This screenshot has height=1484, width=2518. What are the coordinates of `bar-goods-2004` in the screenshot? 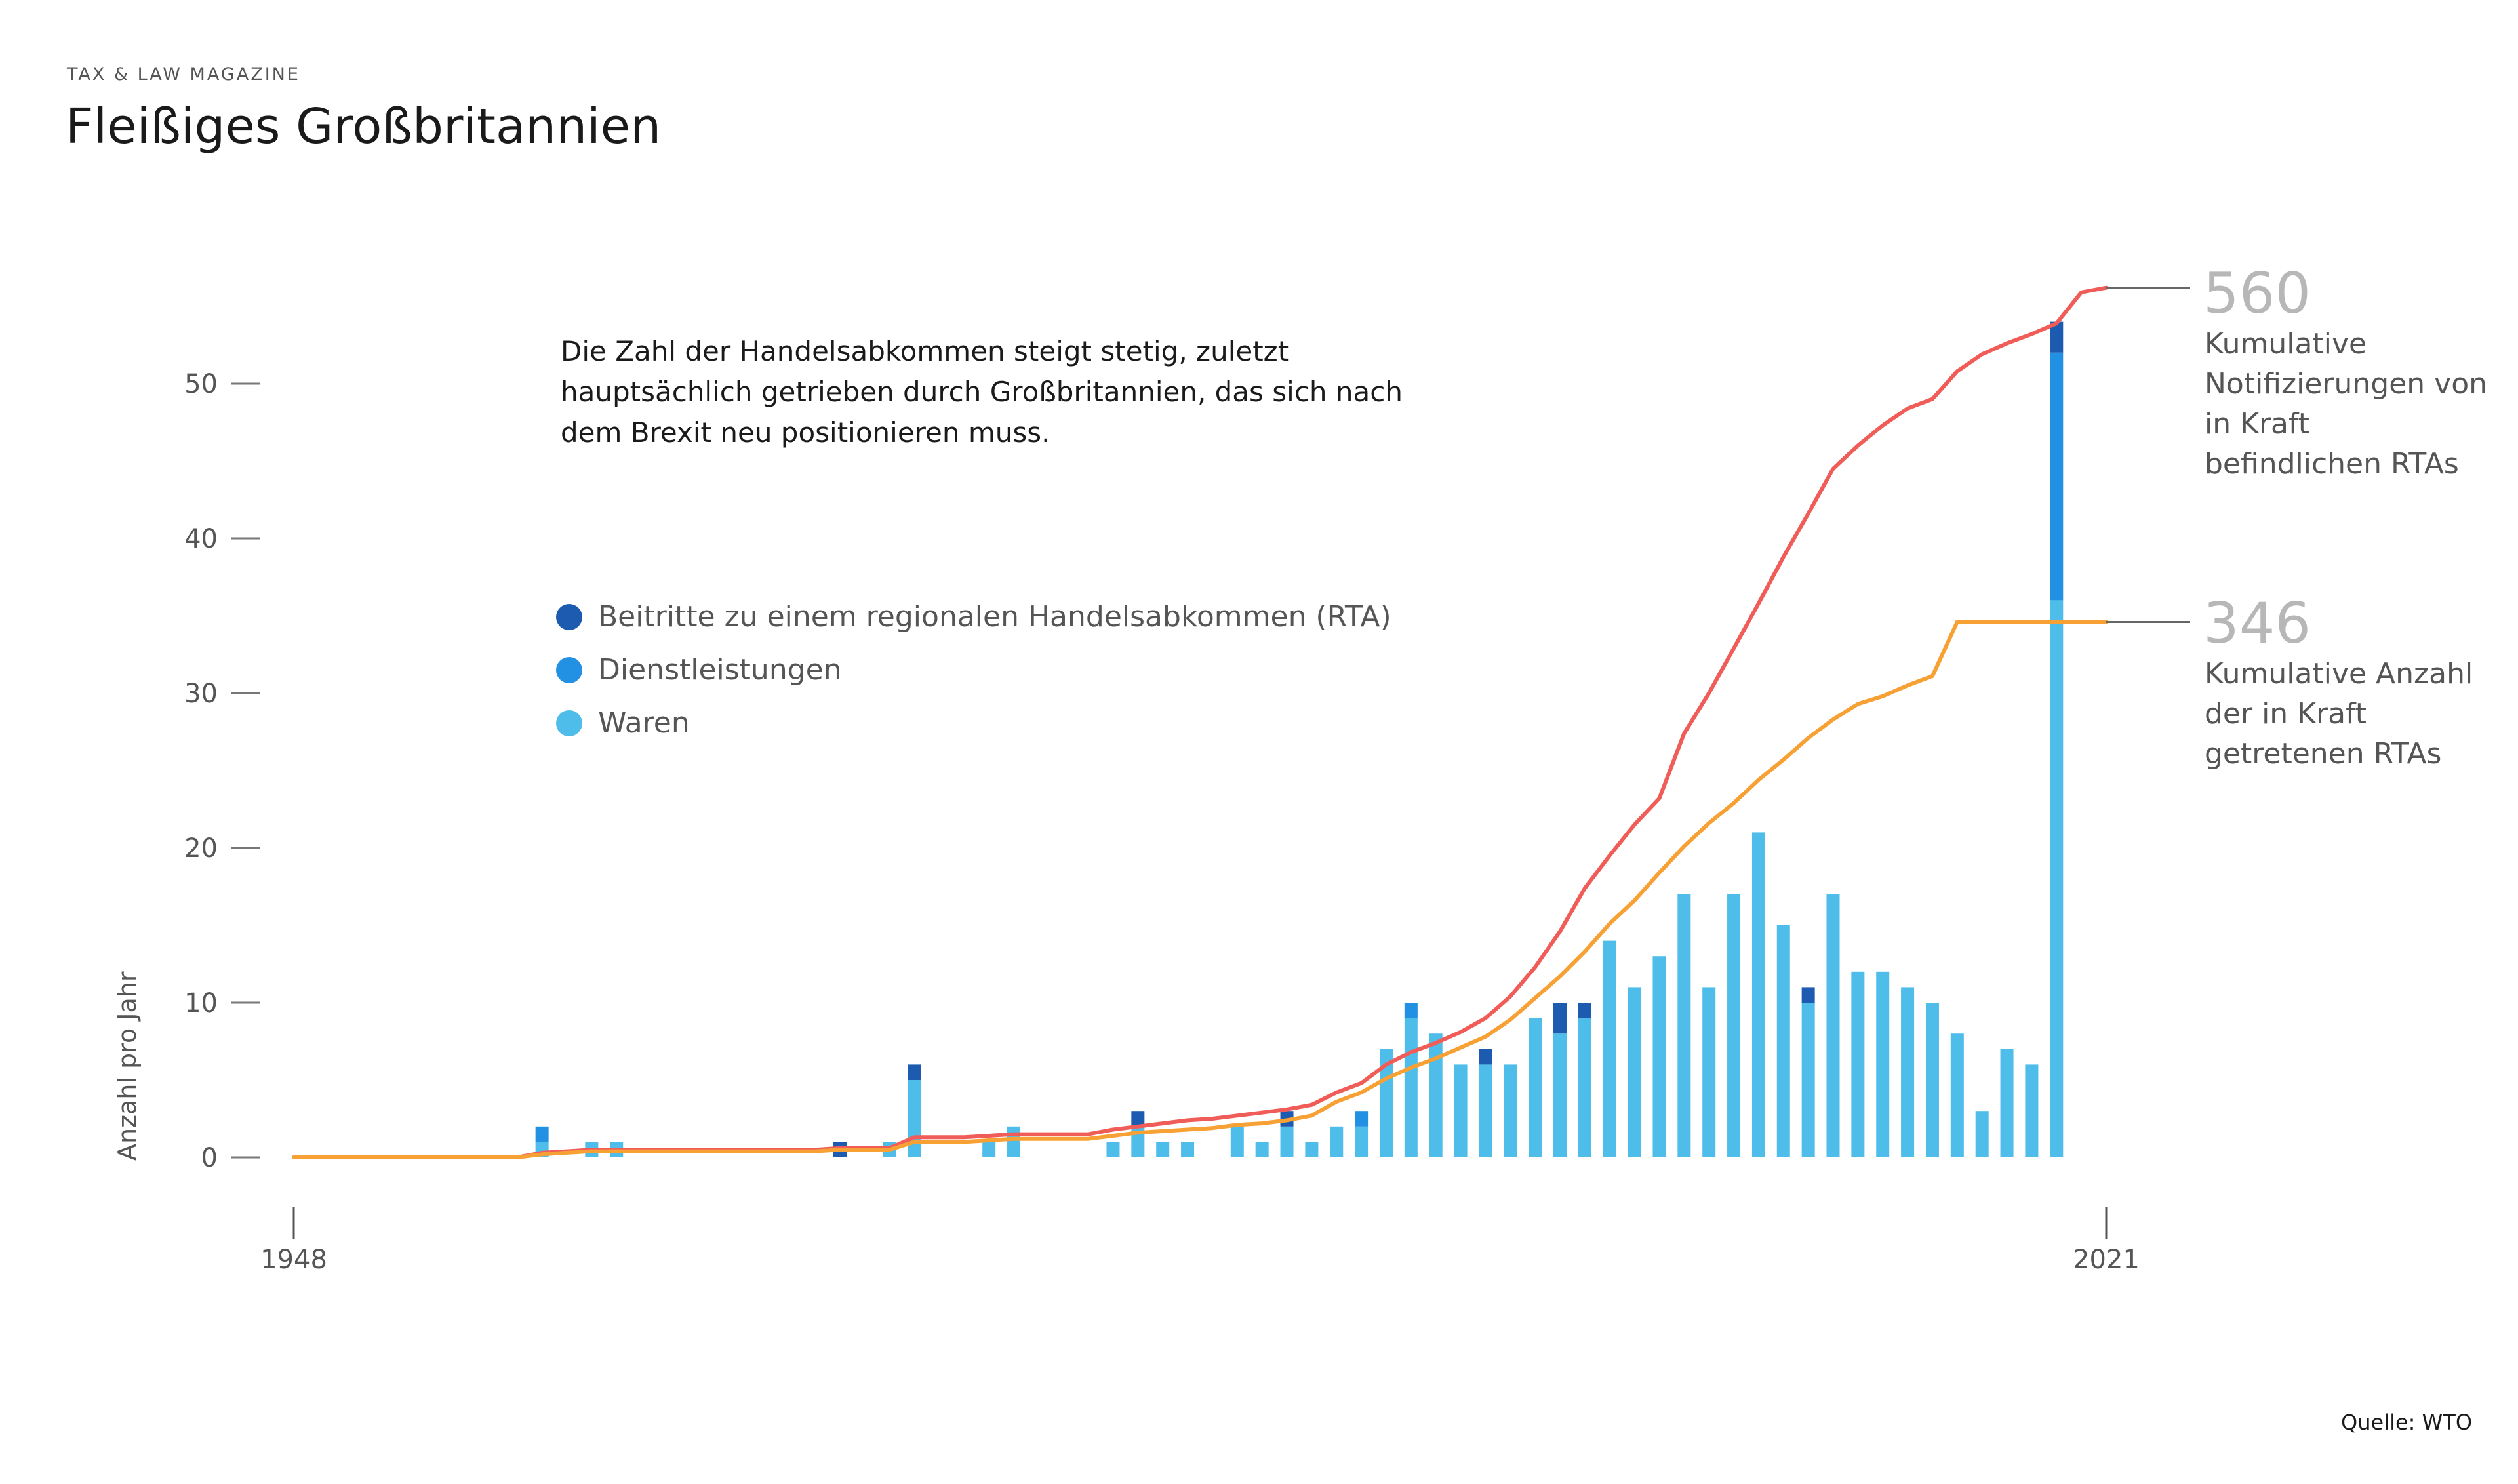 It's located at (1684, 1025).